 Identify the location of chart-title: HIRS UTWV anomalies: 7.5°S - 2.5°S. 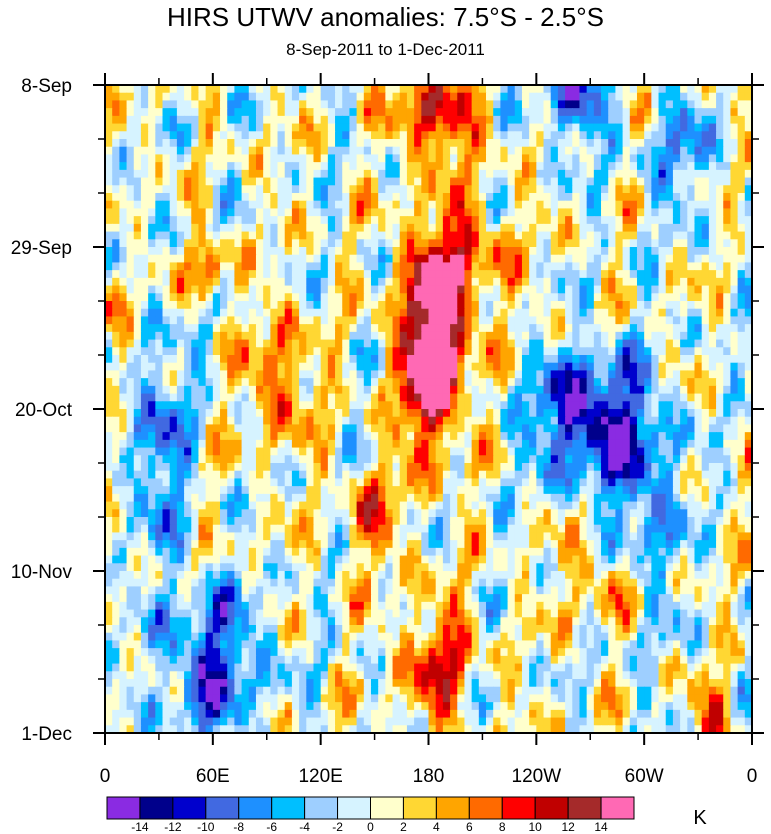
(385, 17).